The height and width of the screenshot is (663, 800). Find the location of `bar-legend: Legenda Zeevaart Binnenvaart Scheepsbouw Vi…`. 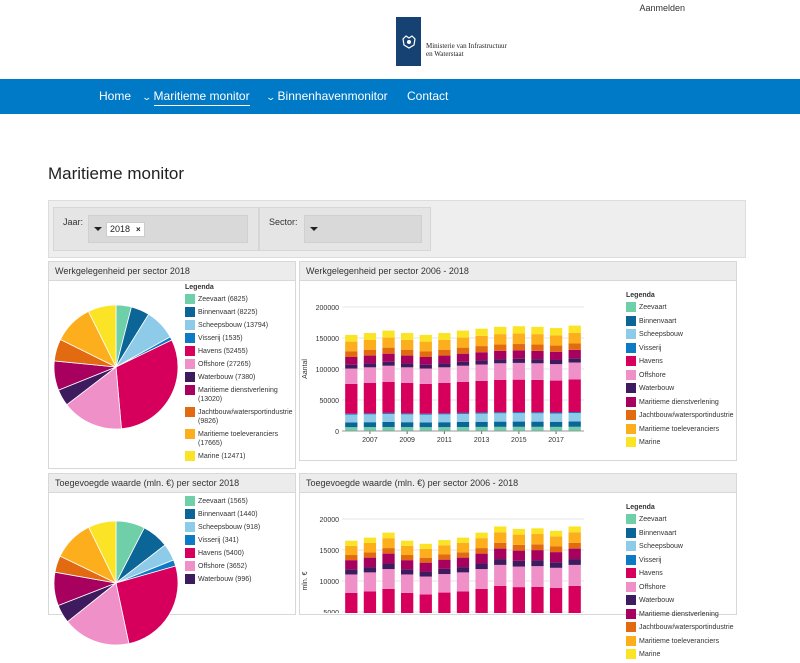

bar-legend: Legenda Zeevaart Binnenvaart Scheepsbouw Vi… is located at coordinates (681, 371).